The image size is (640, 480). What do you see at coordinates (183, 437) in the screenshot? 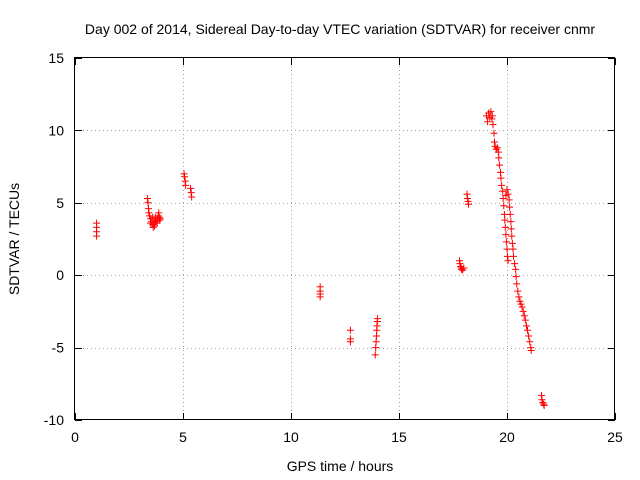
I see `x-tick-label: 5` at bounding box center [183, 437].